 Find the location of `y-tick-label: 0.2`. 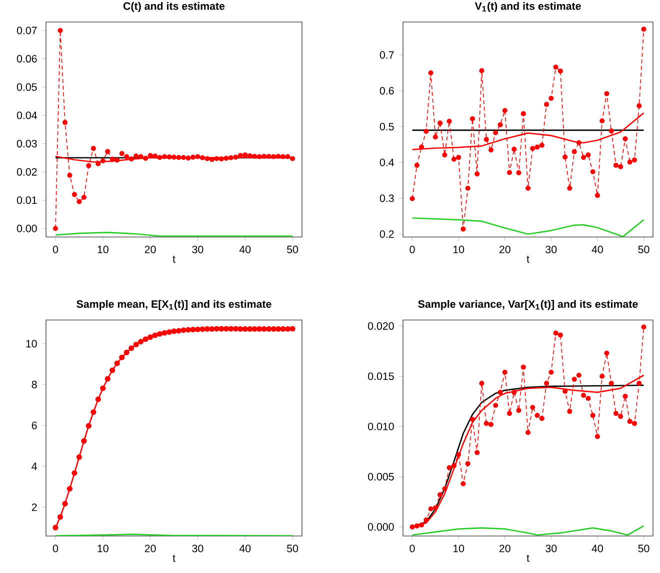

y-tick-label: 0.2 is located at coordinates (387, 234).